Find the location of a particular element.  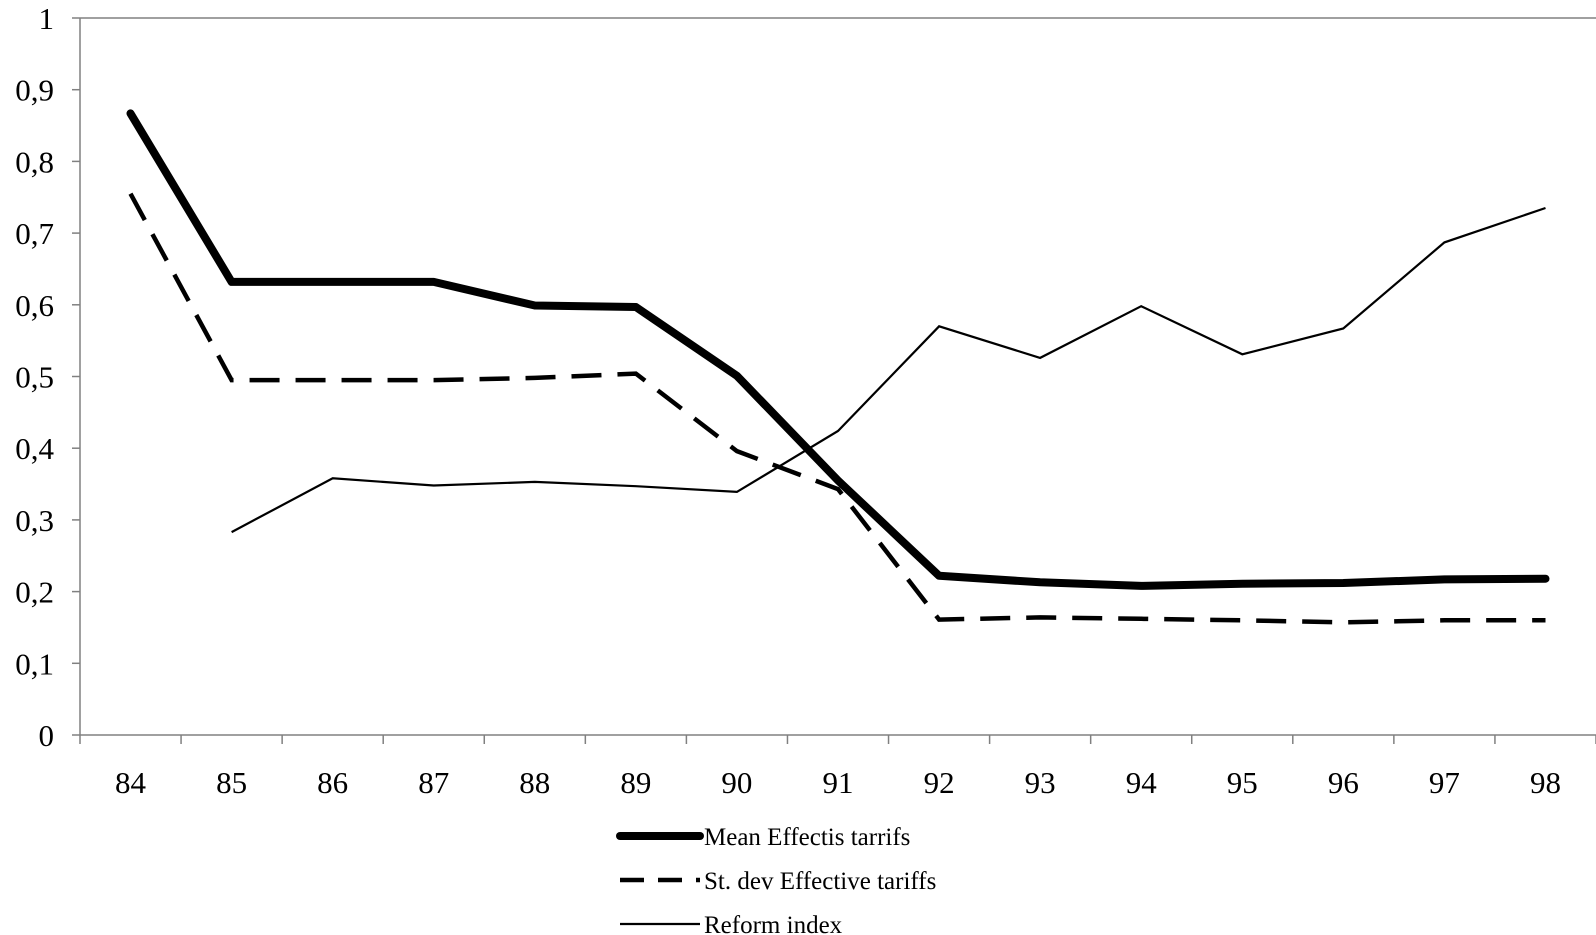

legend-label-3: Reform index is located at coordinates (773, 923).